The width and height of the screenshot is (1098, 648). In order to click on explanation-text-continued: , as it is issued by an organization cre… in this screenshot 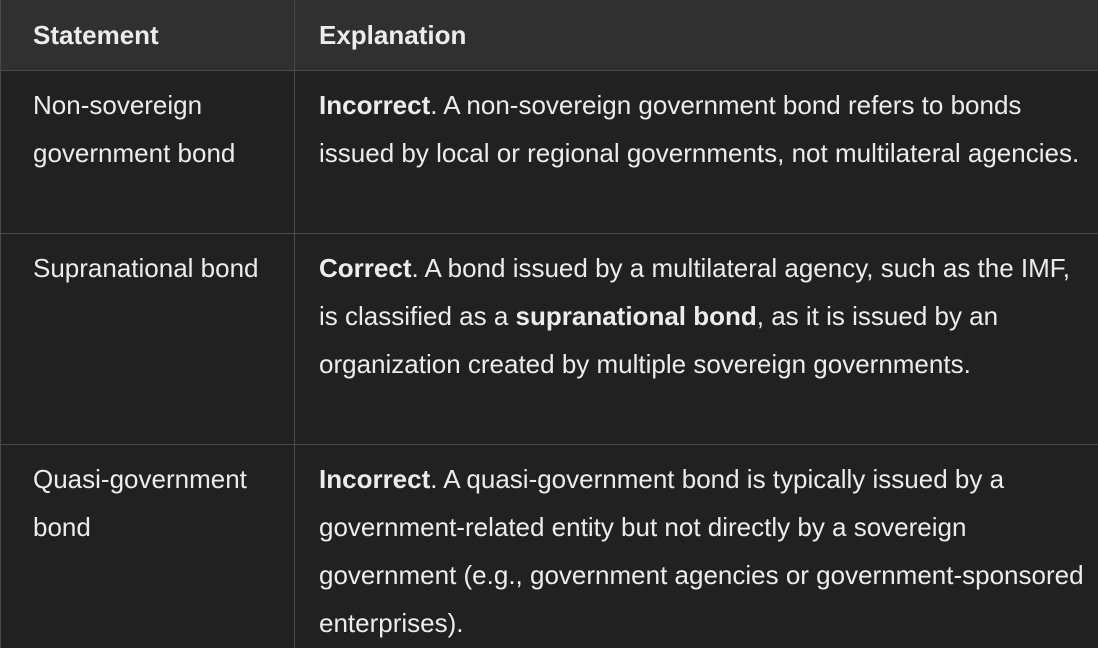, I will do `click(659, 340)`.